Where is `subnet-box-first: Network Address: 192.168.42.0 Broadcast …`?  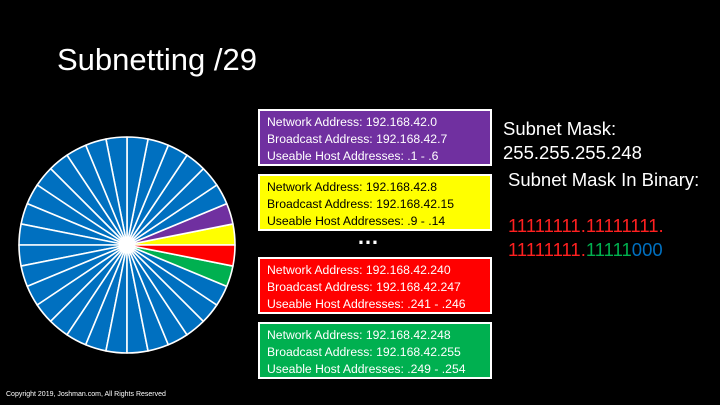
subnet-box-first: Network Address: 192.168.42.0 Broadcast … is located at coordinates (375, 137).